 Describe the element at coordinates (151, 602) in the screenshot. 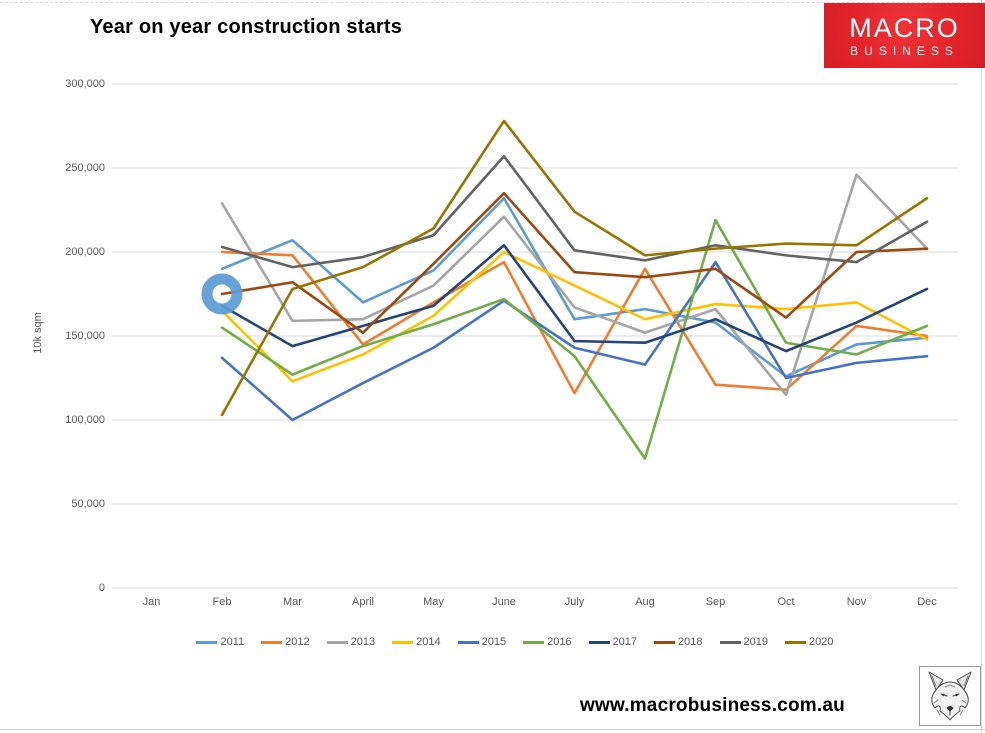

I see `x-tick-Jan: Jan` at that location.